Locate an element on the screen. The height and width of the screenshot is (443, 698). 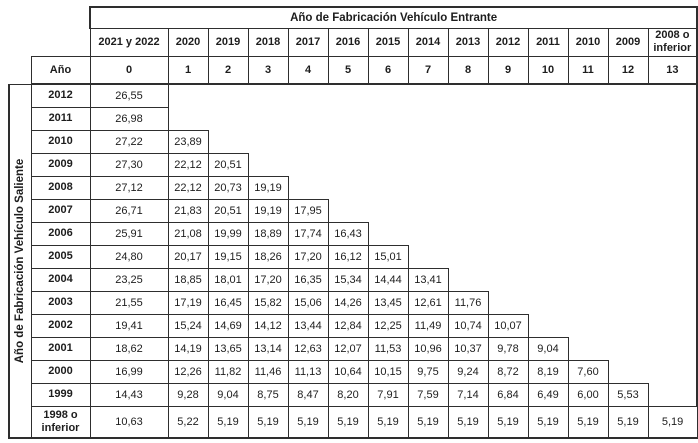
value-cell: 14,12 is located at coordinates (268, 325).